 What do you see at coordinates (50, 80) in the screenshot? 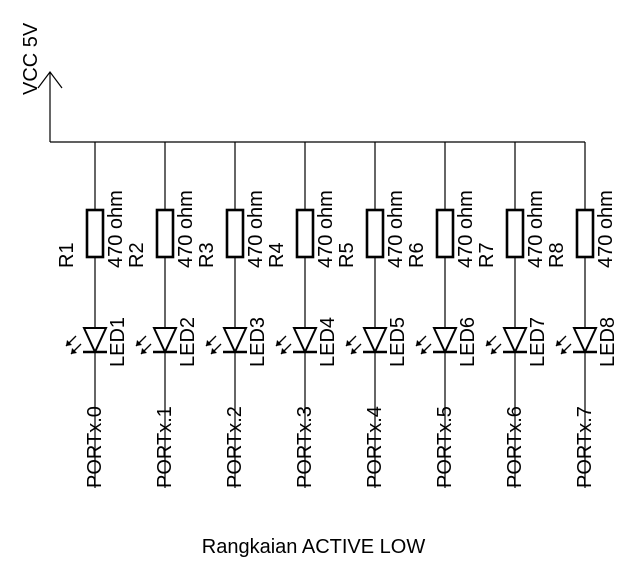
I see `vcc-arrow-icon` at bounding box center [50, 80].